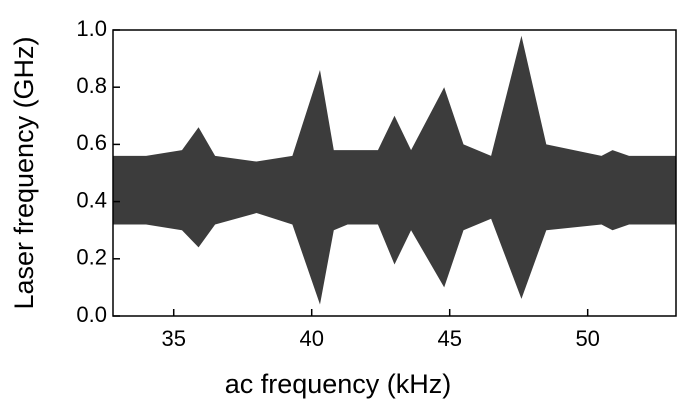  Describe the element at coordinates (91, 142) in the screenshot. I see `y-tick-label: 0.6` at that location.